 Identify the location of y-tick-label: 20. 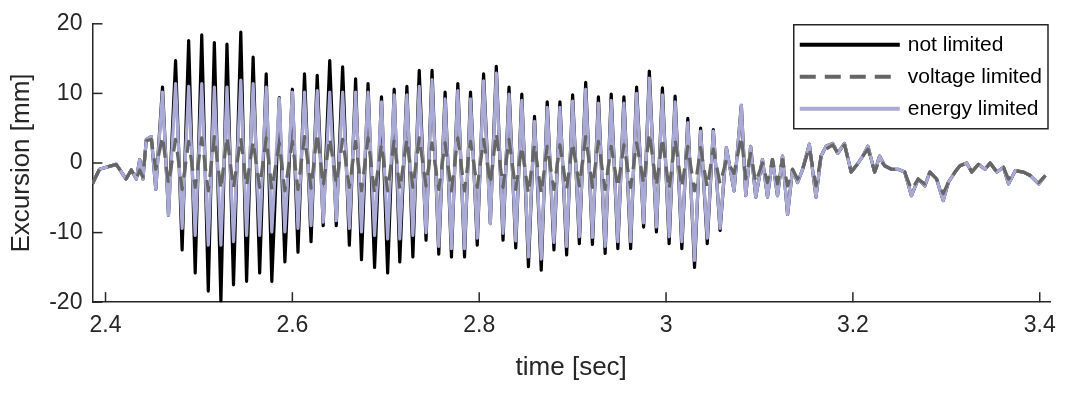
(69, 22).